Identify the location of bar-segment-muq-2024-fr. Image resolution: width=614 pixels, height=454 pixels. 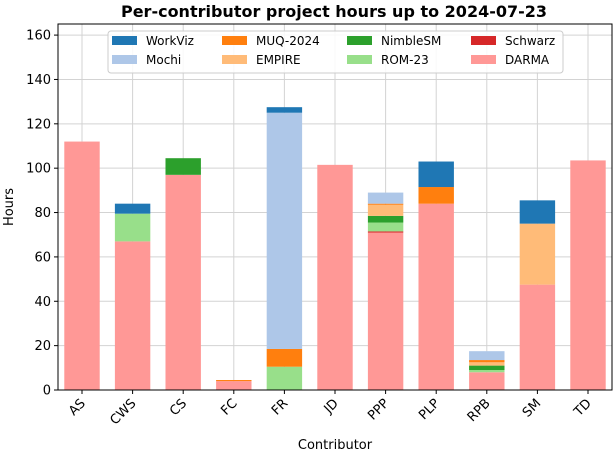
(284, 357).